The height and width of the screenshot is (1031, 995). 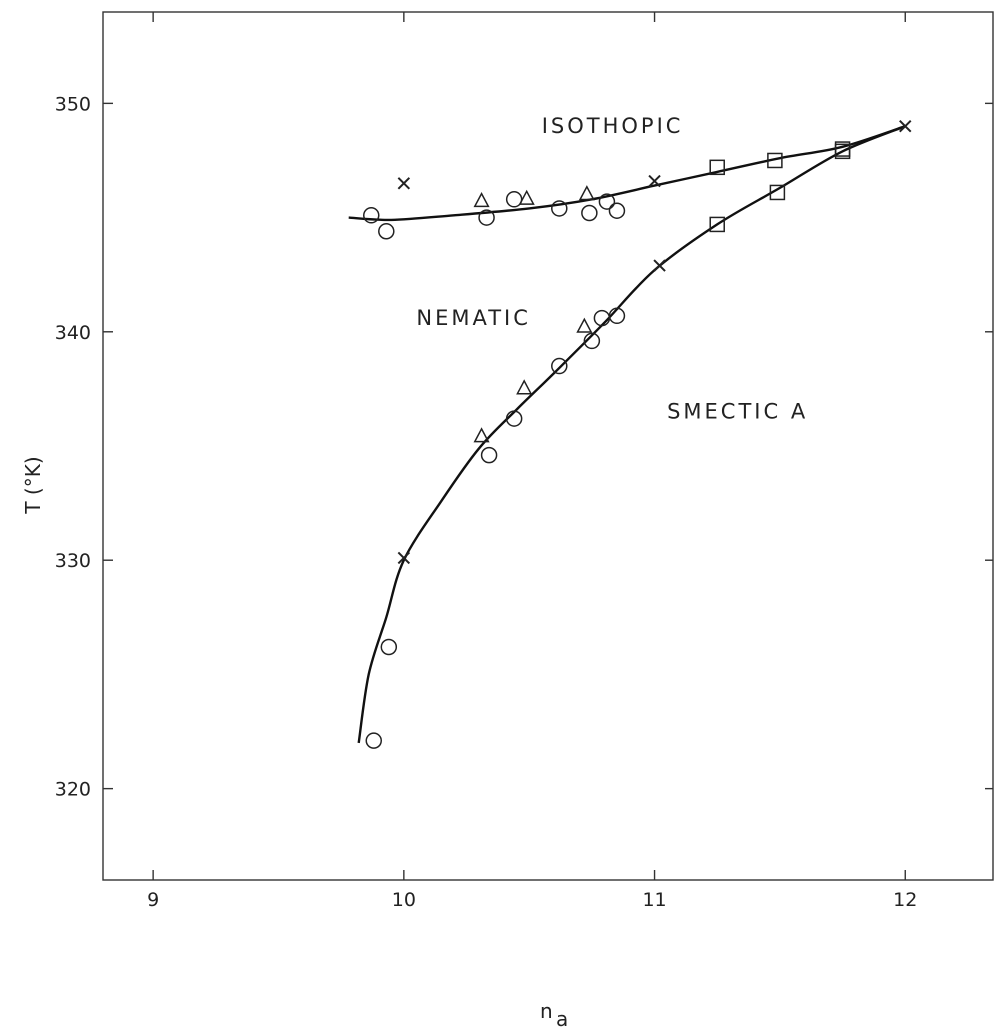 I want to click on y-tick-label-340: 340, so click(x=73, y=333).